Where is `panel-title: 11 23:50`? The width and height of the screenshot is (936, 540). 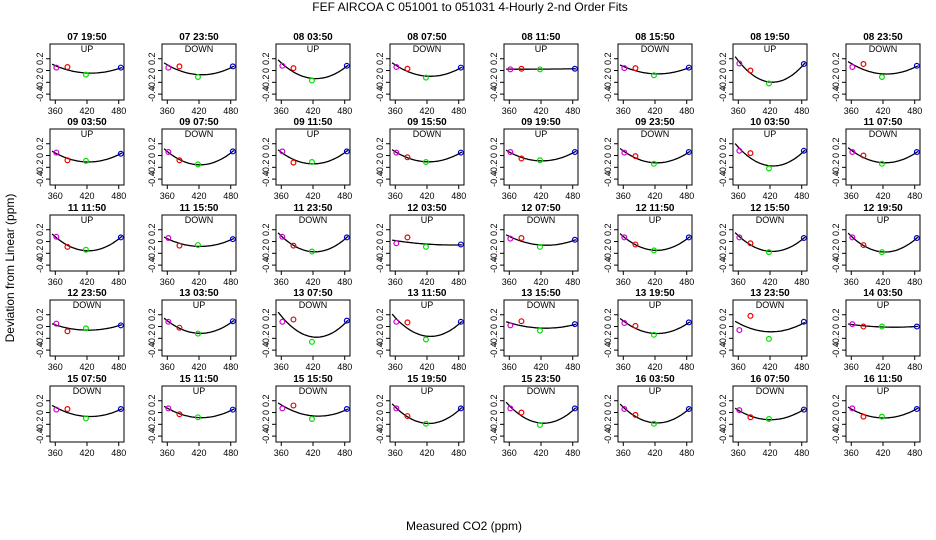
panel-title: 11 23:50 is located at coordinates (313, 208).